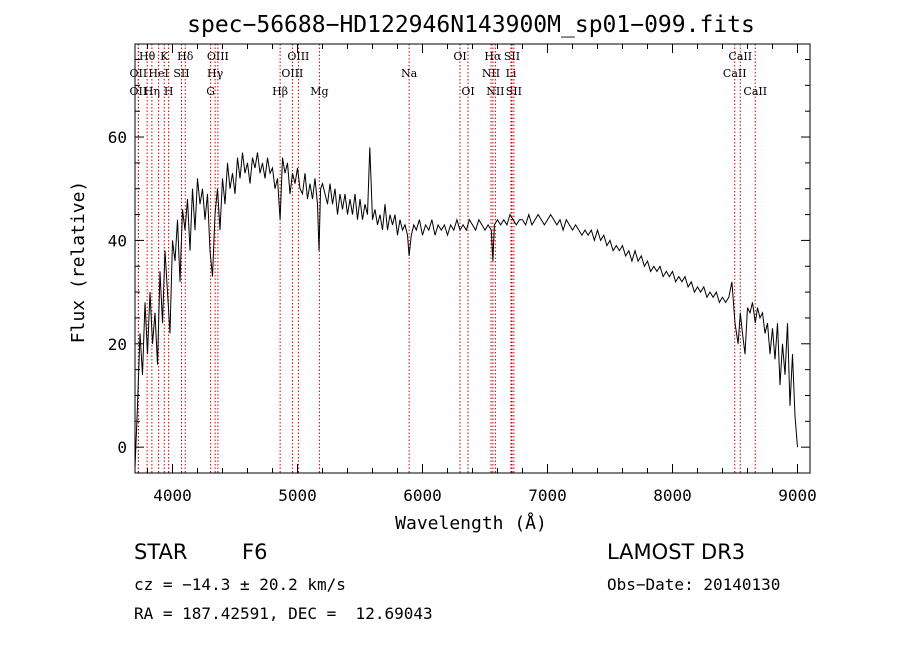  I want to click on line-label: K, so click(164, 56).